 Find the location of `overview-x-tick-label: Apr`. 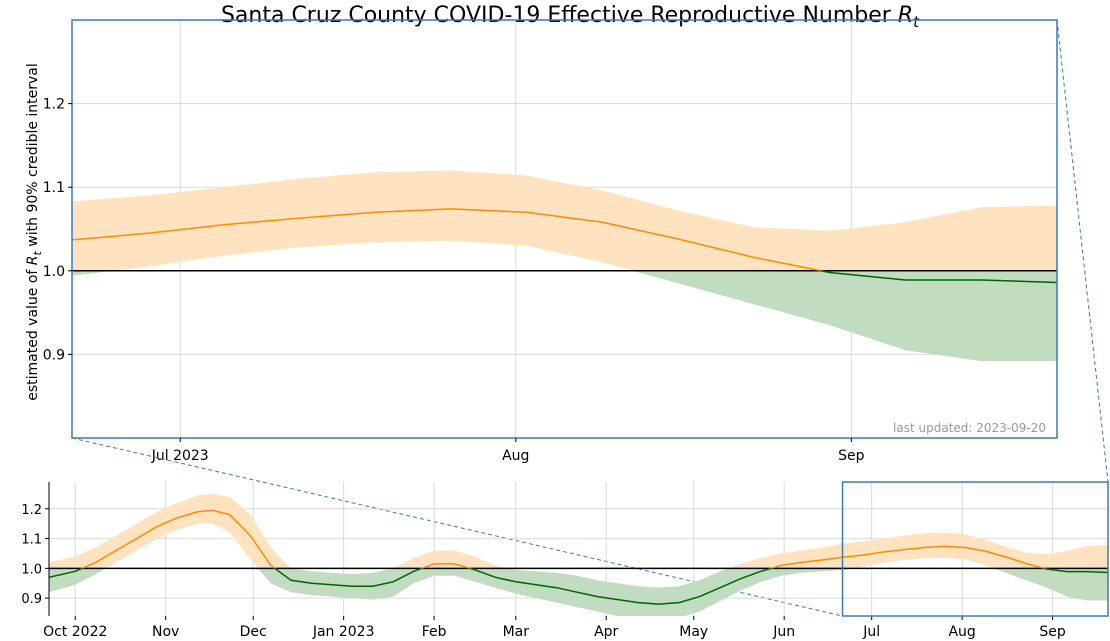

overview-x-tick-label: Apr is located at coordinates (606, 632).